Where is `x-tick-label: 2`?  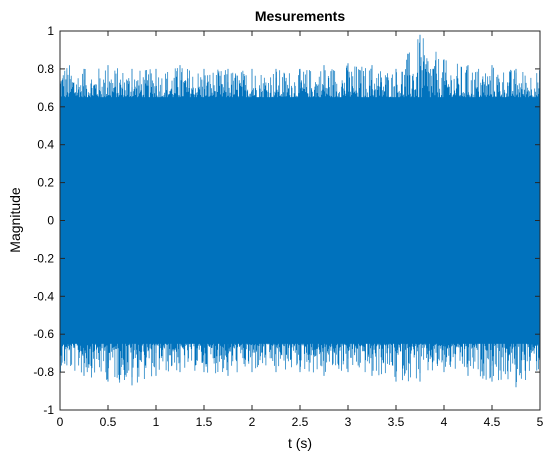 x-tick-label: 2 is located at coordinates (252, 422).